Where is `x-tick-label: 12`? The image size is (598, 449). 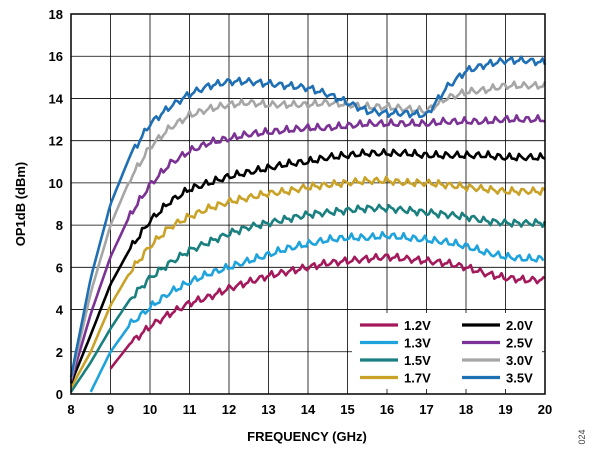
x-tick-label: 12 is located at coordinates (229, 409).